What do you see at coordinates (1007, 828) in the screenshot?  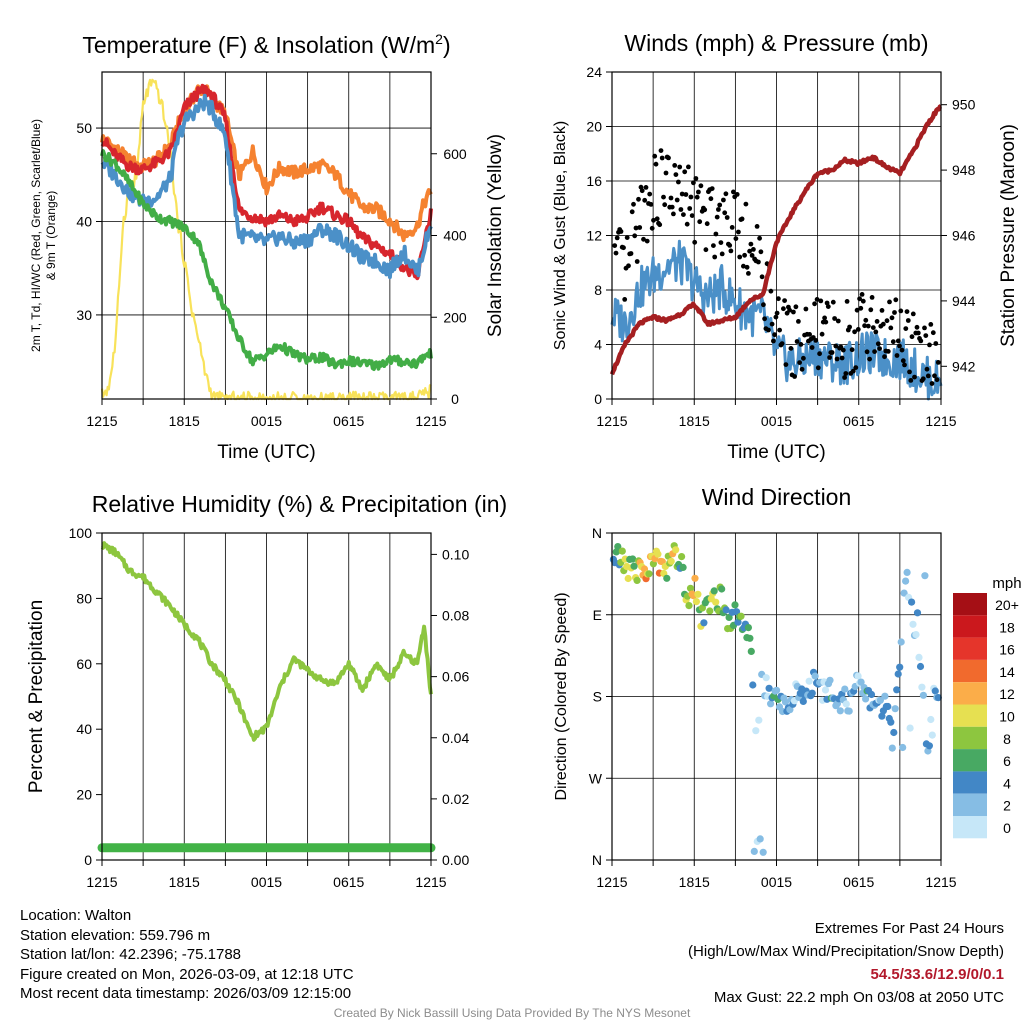 I see `legend-label: 0` at bounding box center [1007, 828].